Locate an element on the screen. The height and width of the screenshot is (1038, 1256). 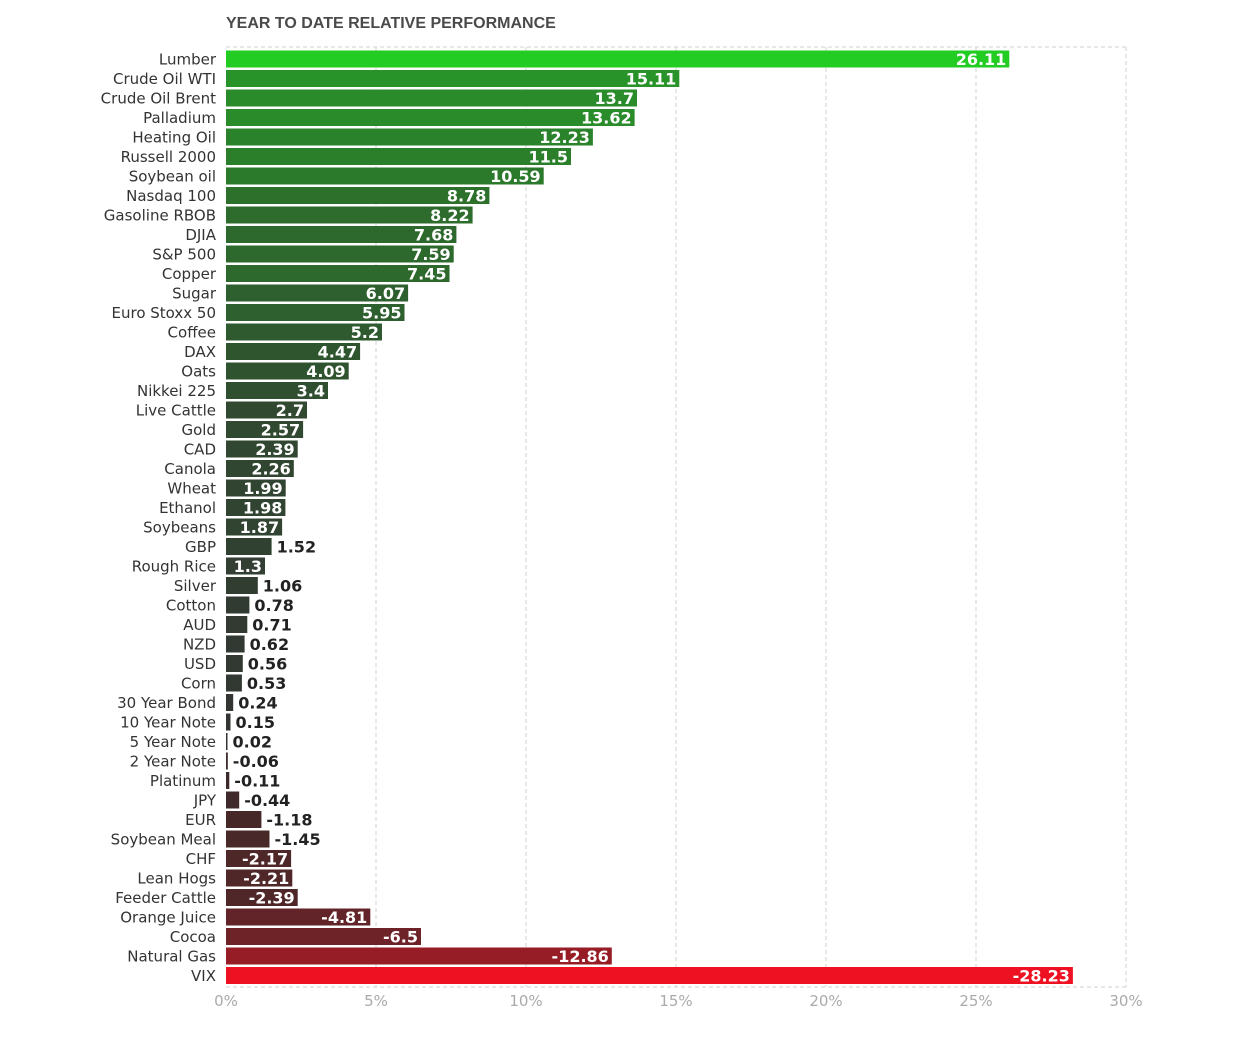
data-label: 26.11 is located at coordinates (981, 59).